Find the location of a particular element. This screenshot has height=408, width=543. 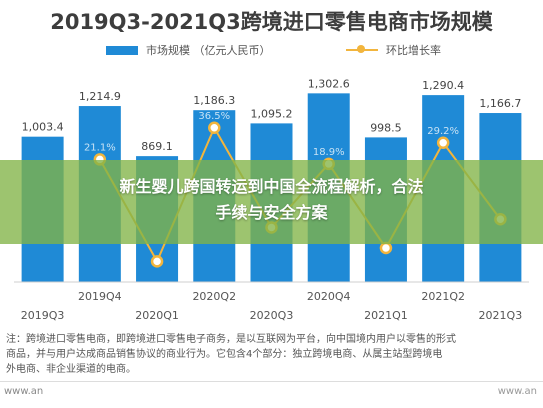

footer-right-text: www.an is located at coordinates (517, 391).